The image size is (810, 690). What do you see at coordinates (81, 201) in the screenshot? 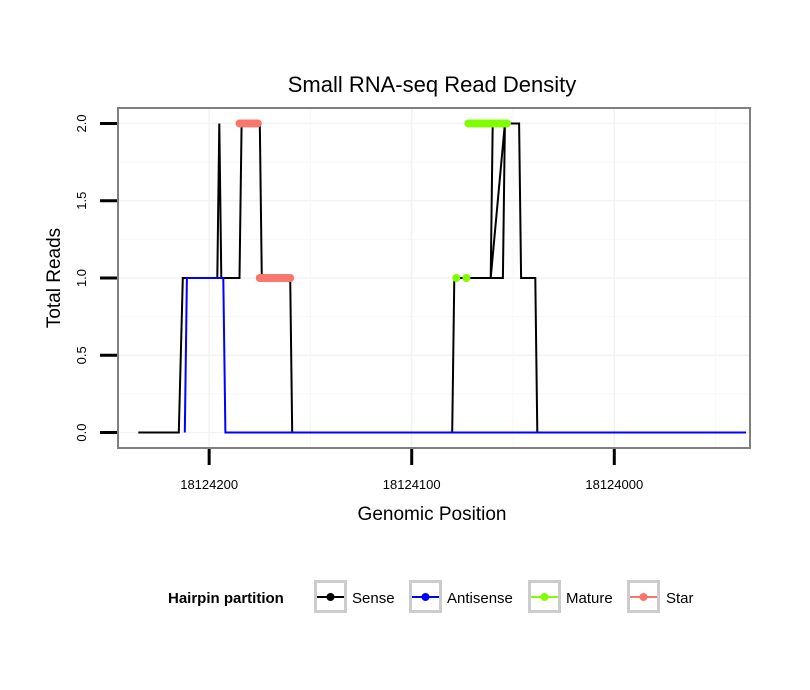
I see `y-tick-label: 1.5` at bounding box center [81, 201].